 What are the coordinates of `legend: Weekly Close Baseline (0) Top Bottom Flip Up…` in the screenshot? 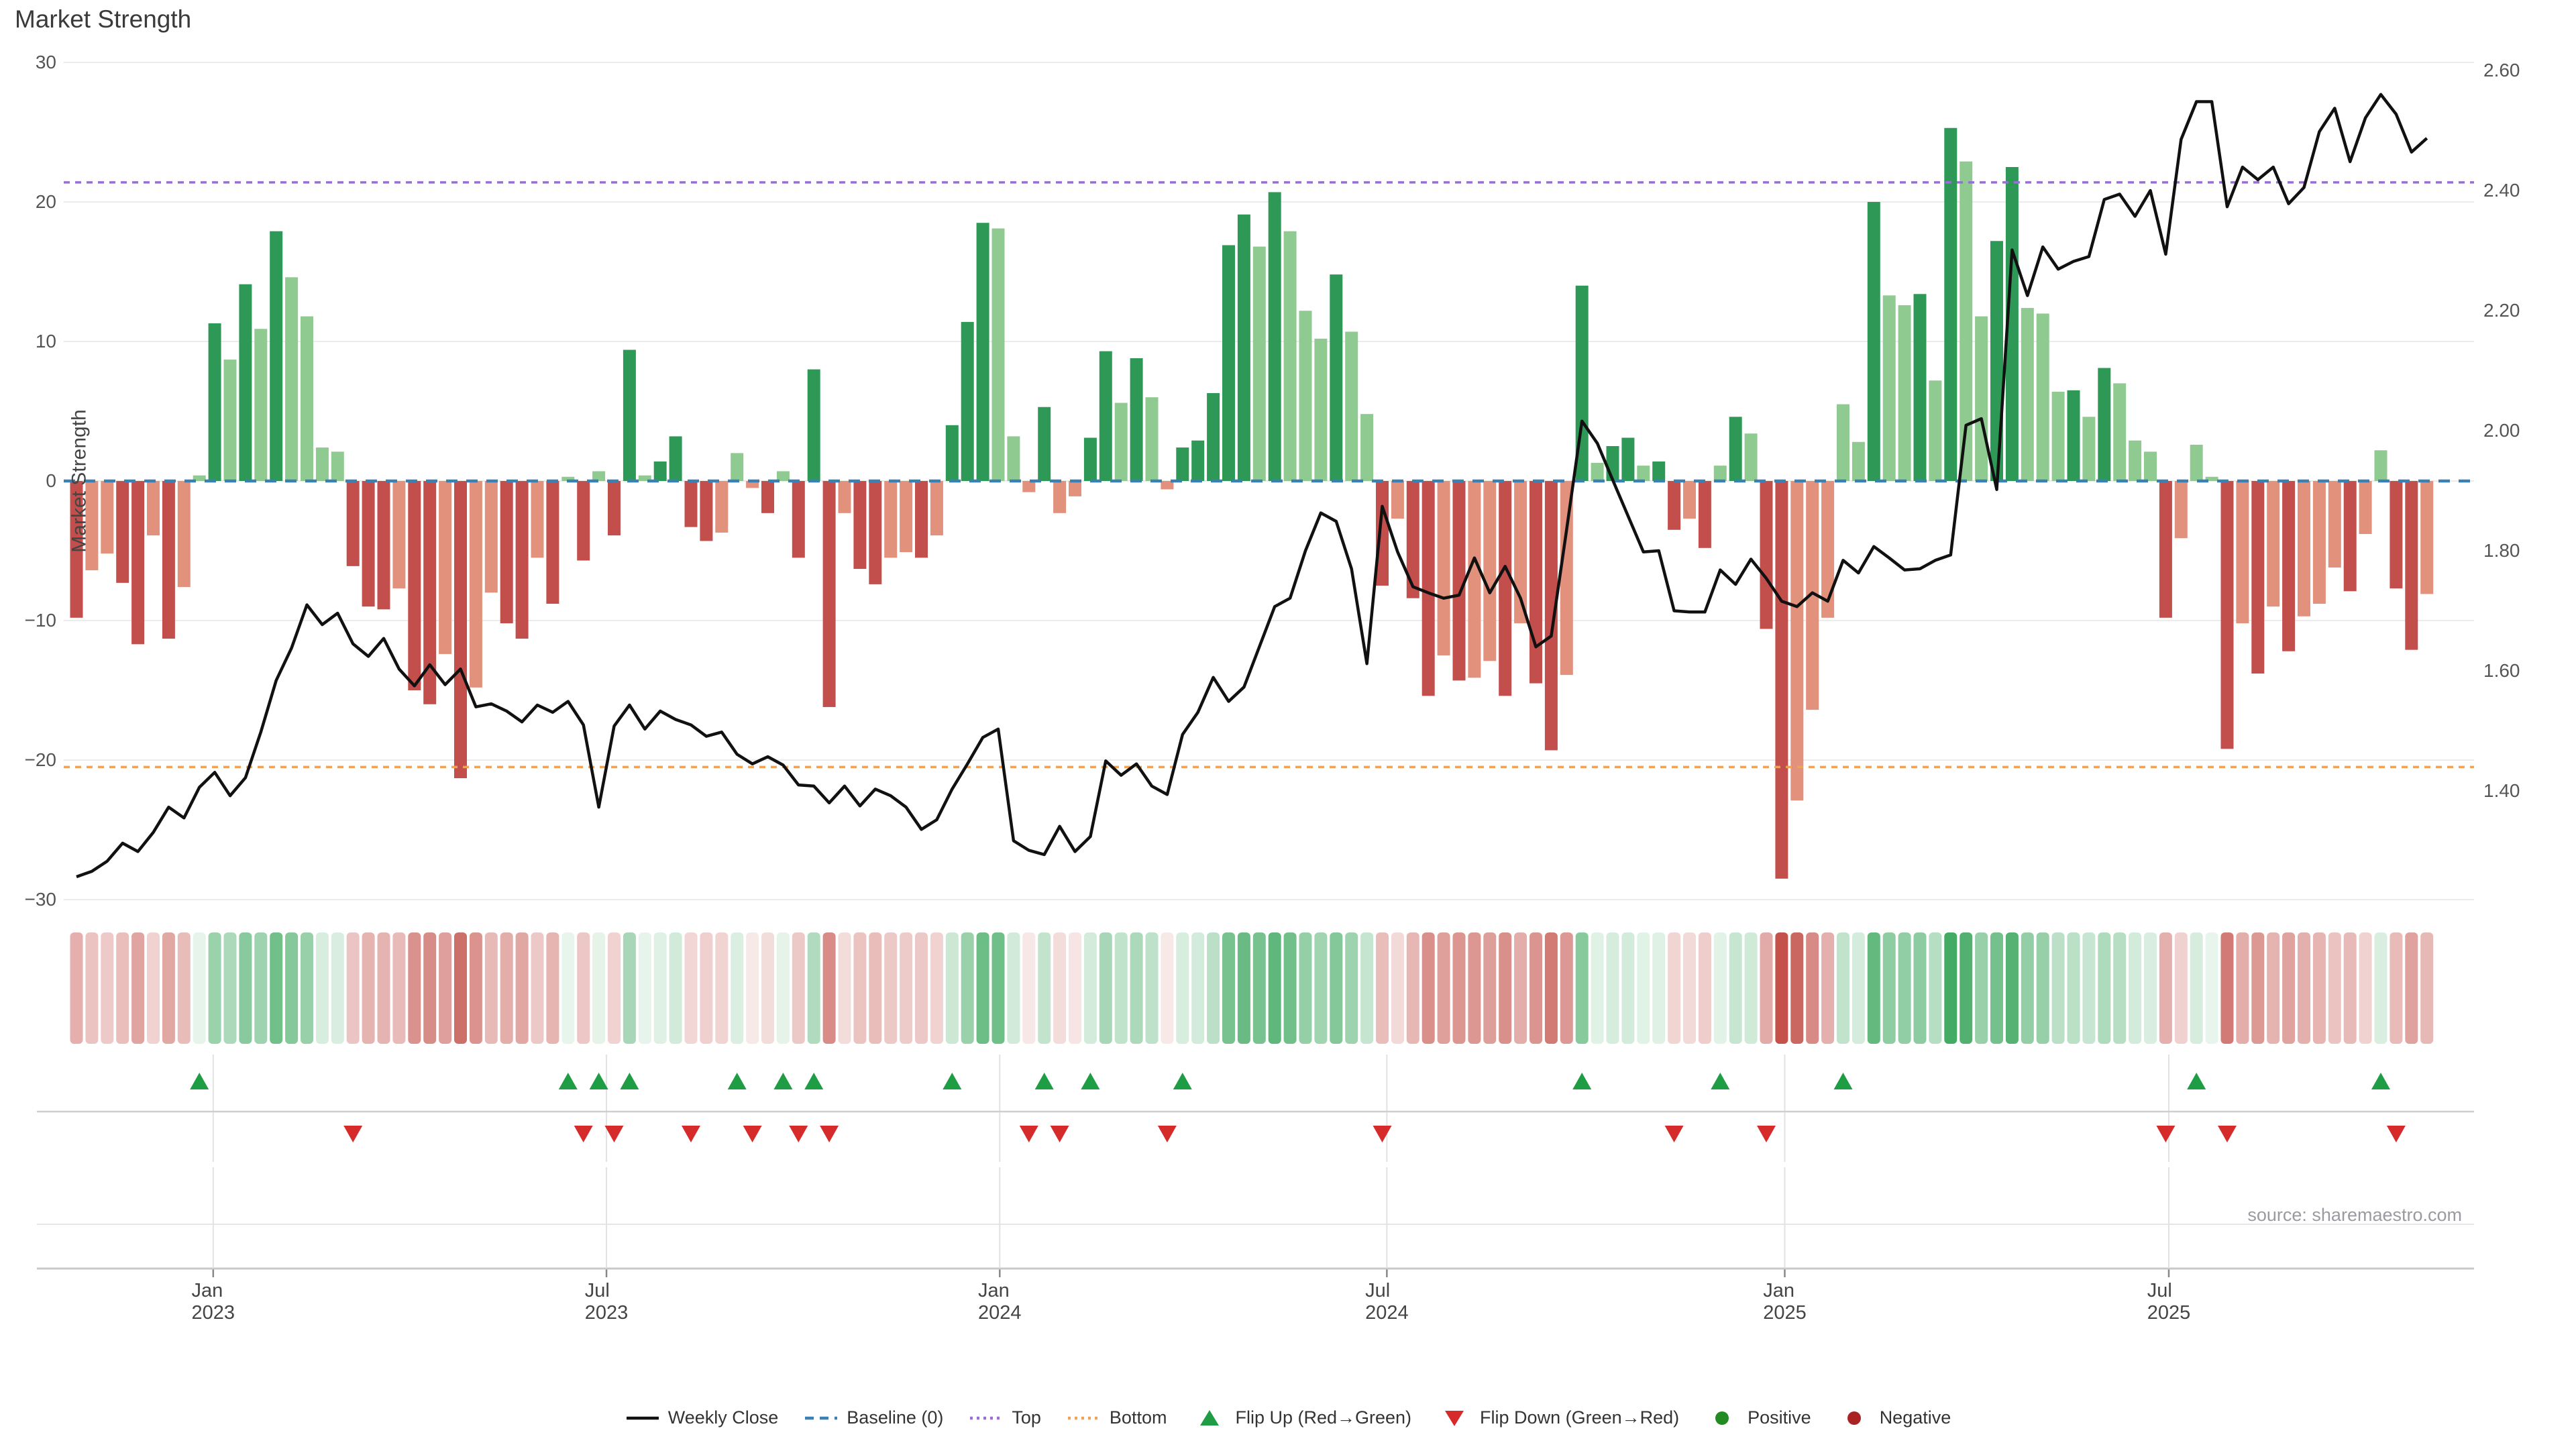 It's located at (1288, 1417).